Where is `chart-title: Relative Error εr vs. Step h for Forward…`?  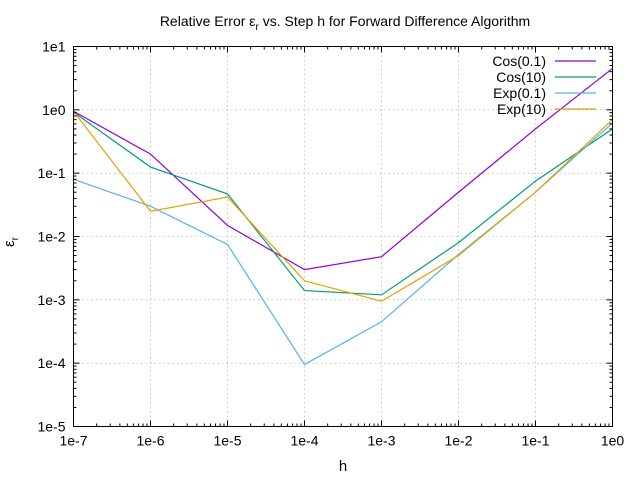
chart-title: Relative Error εr vs. Step h for Forward… is located at coordinates (345, 23).